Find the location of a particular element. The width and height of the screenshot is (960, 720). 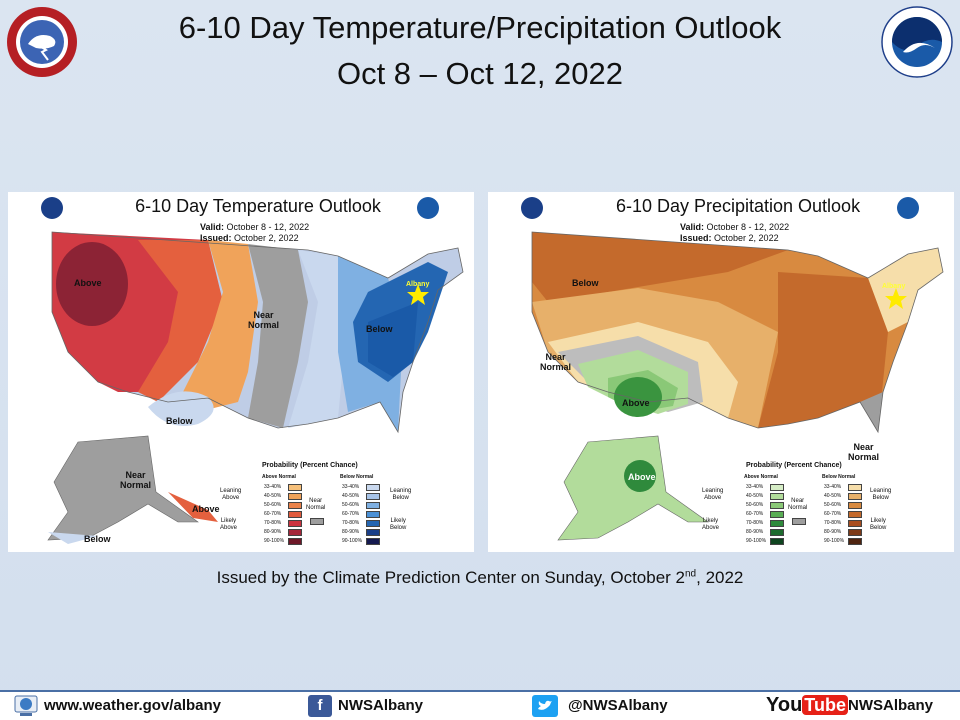

youtube-link: NWSAlbany is located at coordinates (891, 705).